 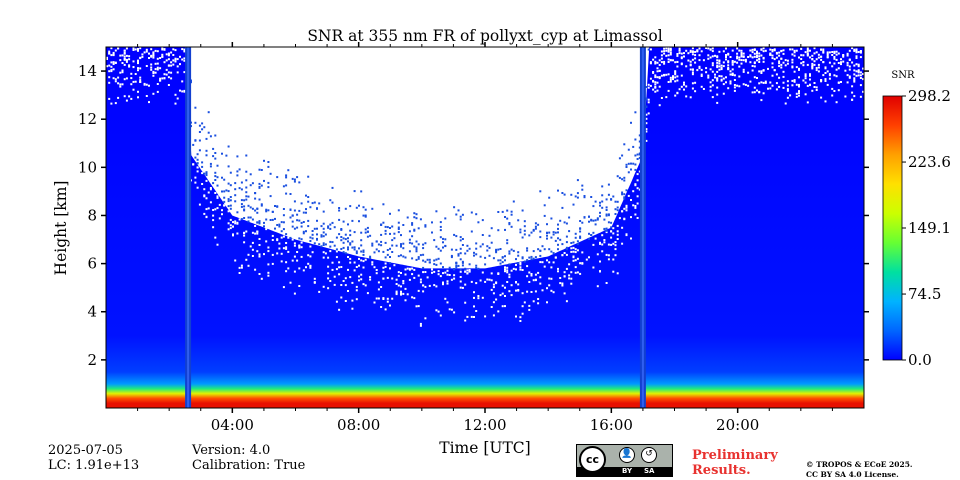 I want to click on footer-calibration: Calibration: True, so click(x=249, y=465).